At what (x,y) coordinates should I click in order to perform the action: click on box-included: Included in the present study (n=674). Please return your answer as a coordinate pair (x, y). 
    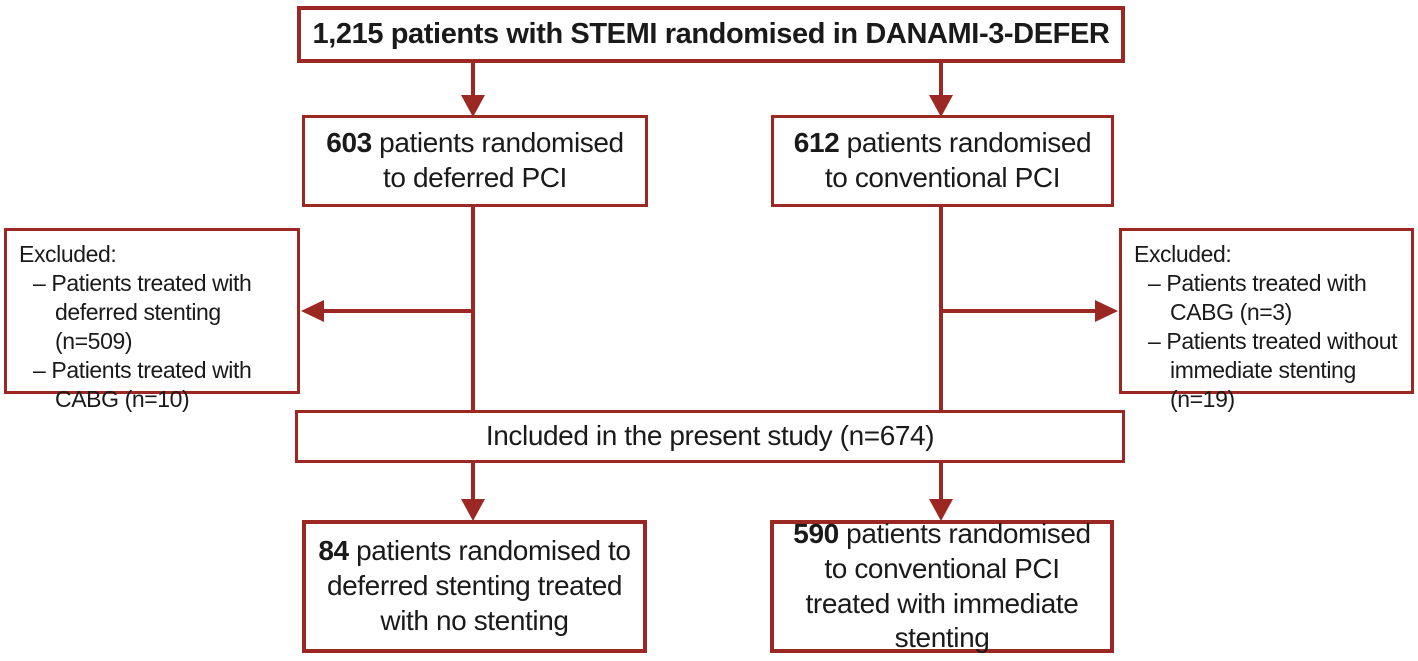
    Looking at the image, I should click on (710, 436).